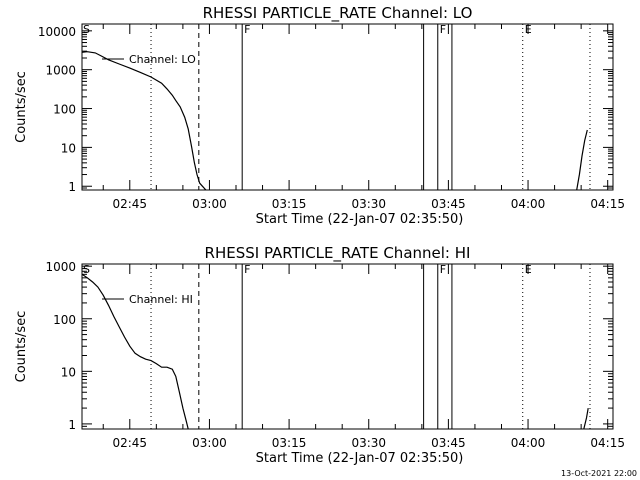  I want to click on chart-title: RHESSI PARTICLE_RATE Channel: LO, so click(338, 13).